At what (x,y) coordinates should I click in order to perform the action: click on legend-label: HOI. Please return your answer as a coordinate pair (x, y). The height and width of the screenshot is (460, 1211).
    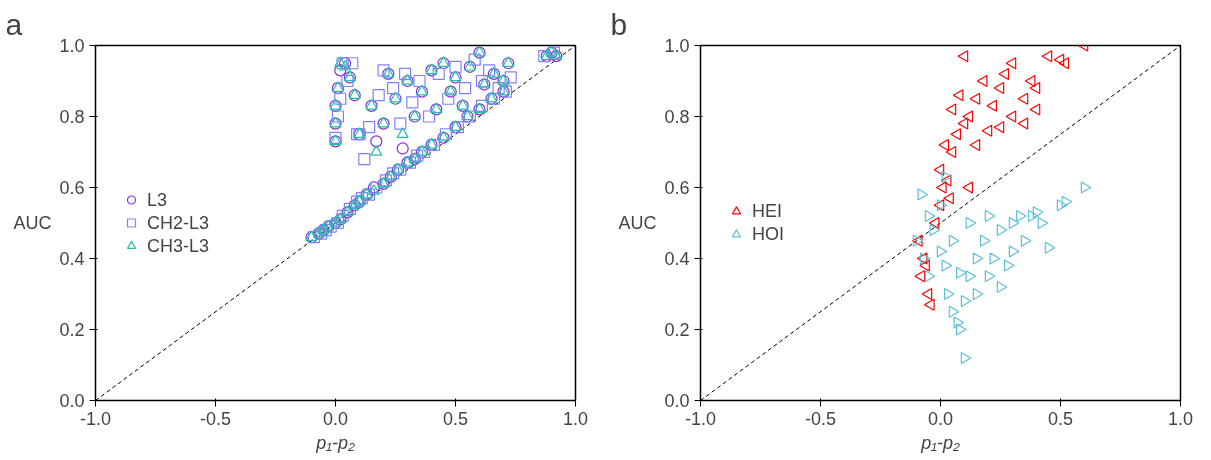
    Looking at the image, I should click on (768, 234).